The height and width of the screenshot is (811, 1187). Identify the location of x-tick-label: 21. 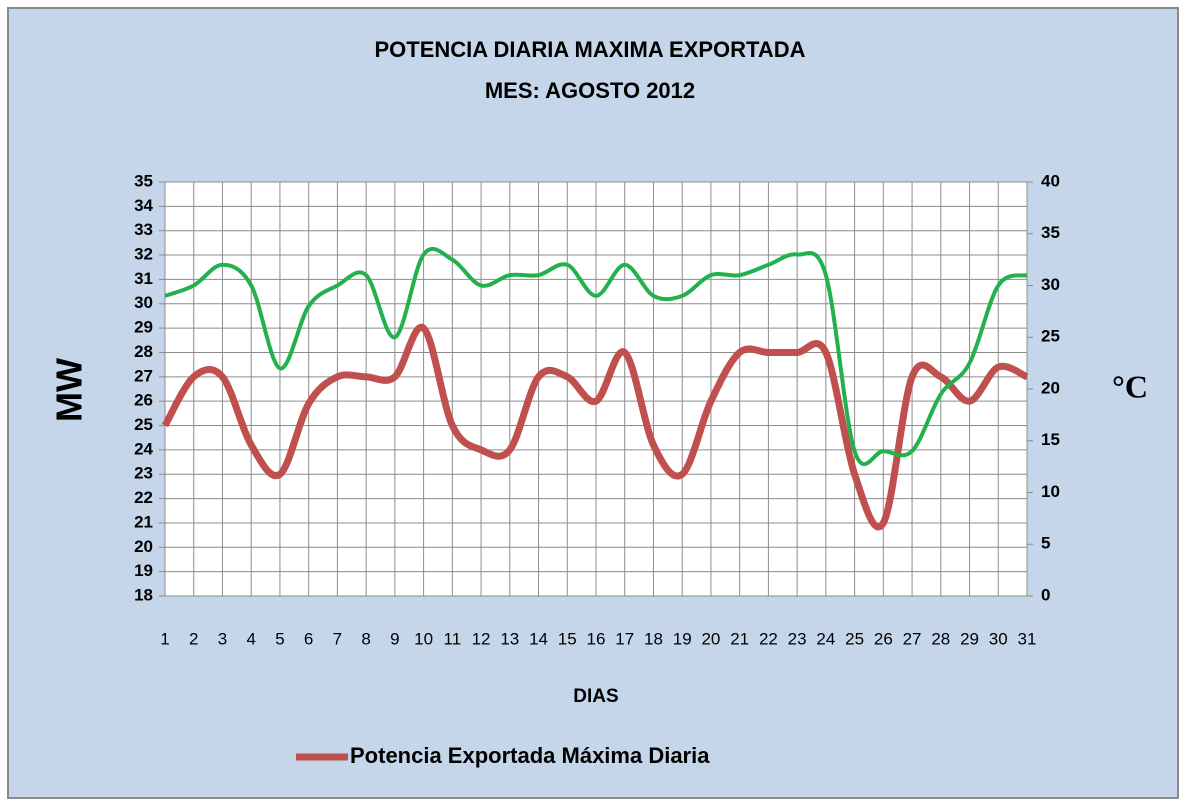
(739, 638).